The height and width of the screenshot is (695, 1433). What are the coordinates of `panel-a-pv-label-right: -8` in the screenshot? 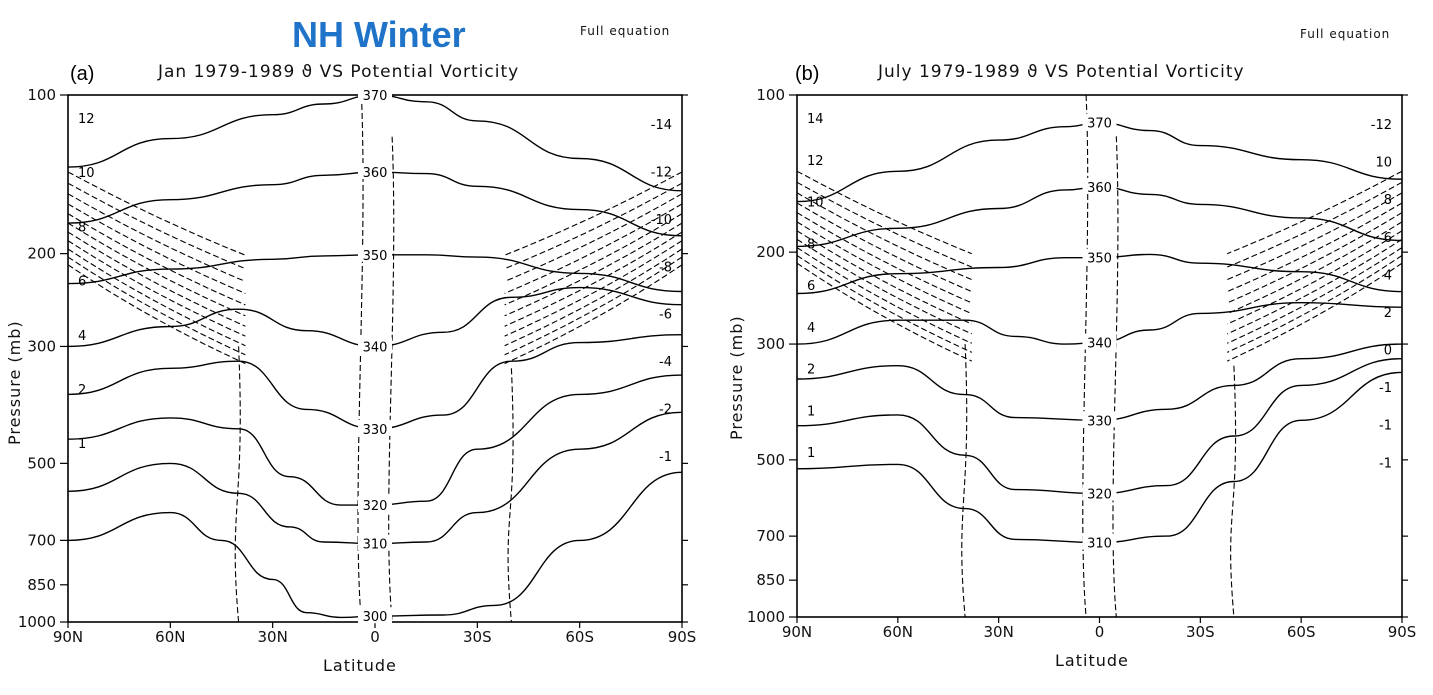 It's located at (665, 267).